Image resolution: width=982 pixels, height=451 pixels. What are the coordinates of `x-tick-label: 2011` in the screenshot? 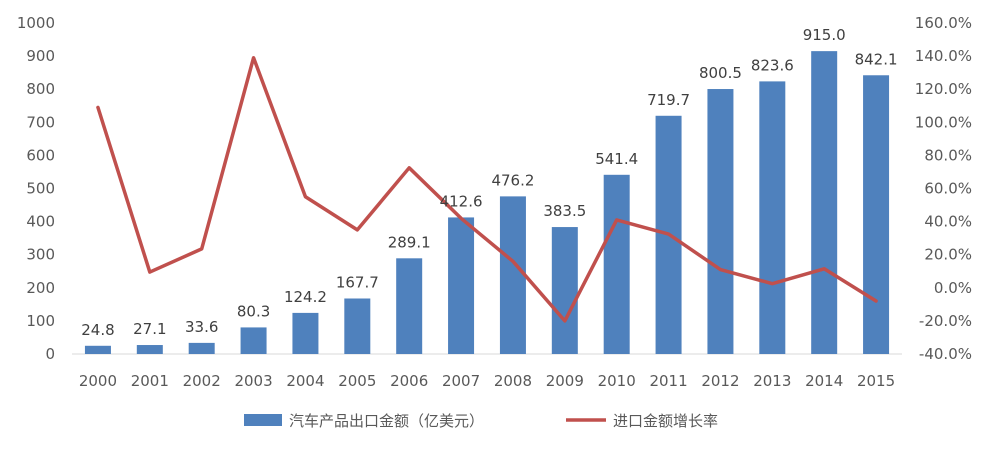 It's located at (668, 381).